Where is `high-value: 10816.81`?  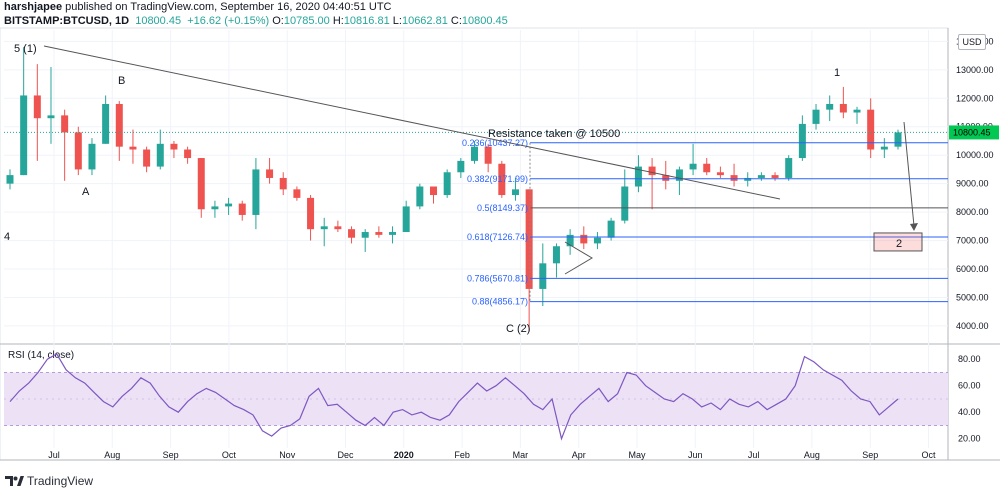 high-value: 10816.81 is located at coordinates (366, 21).